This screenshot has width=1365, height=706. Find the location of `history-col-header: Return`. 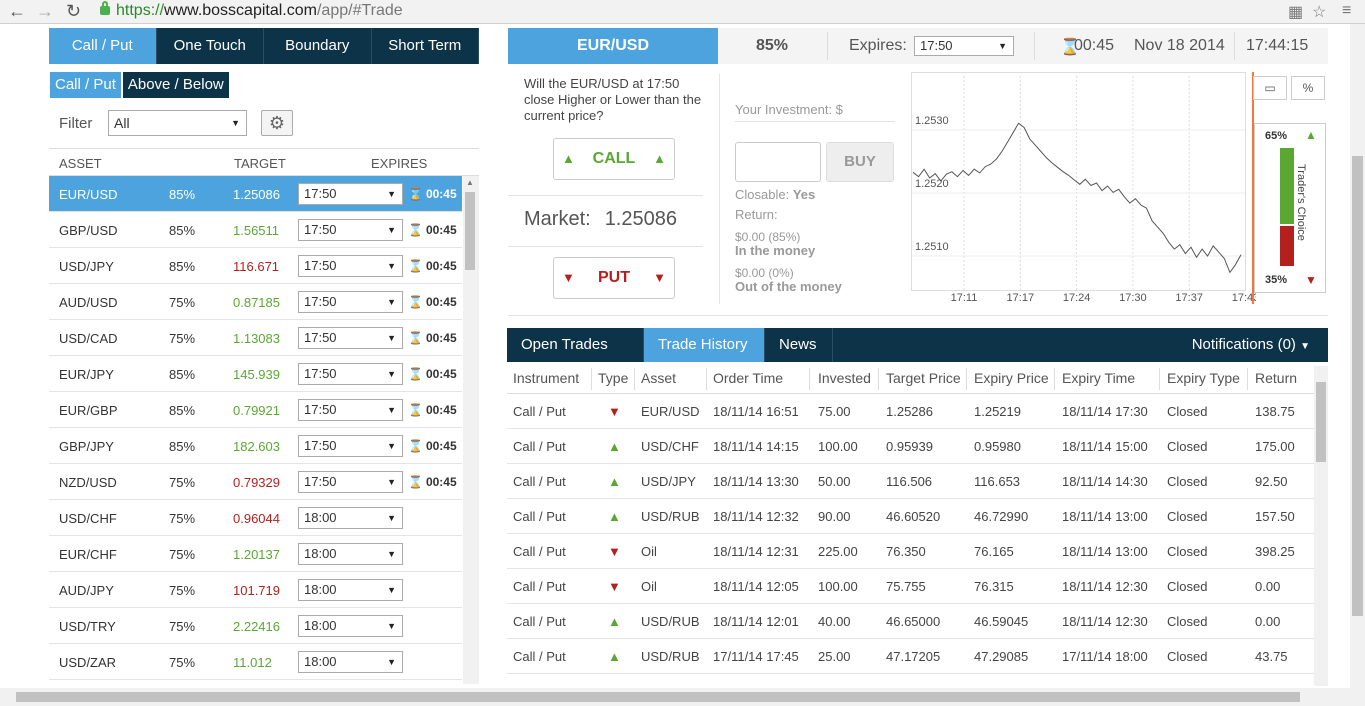

history-col-header: Return is located at coordinates (1276, 378).